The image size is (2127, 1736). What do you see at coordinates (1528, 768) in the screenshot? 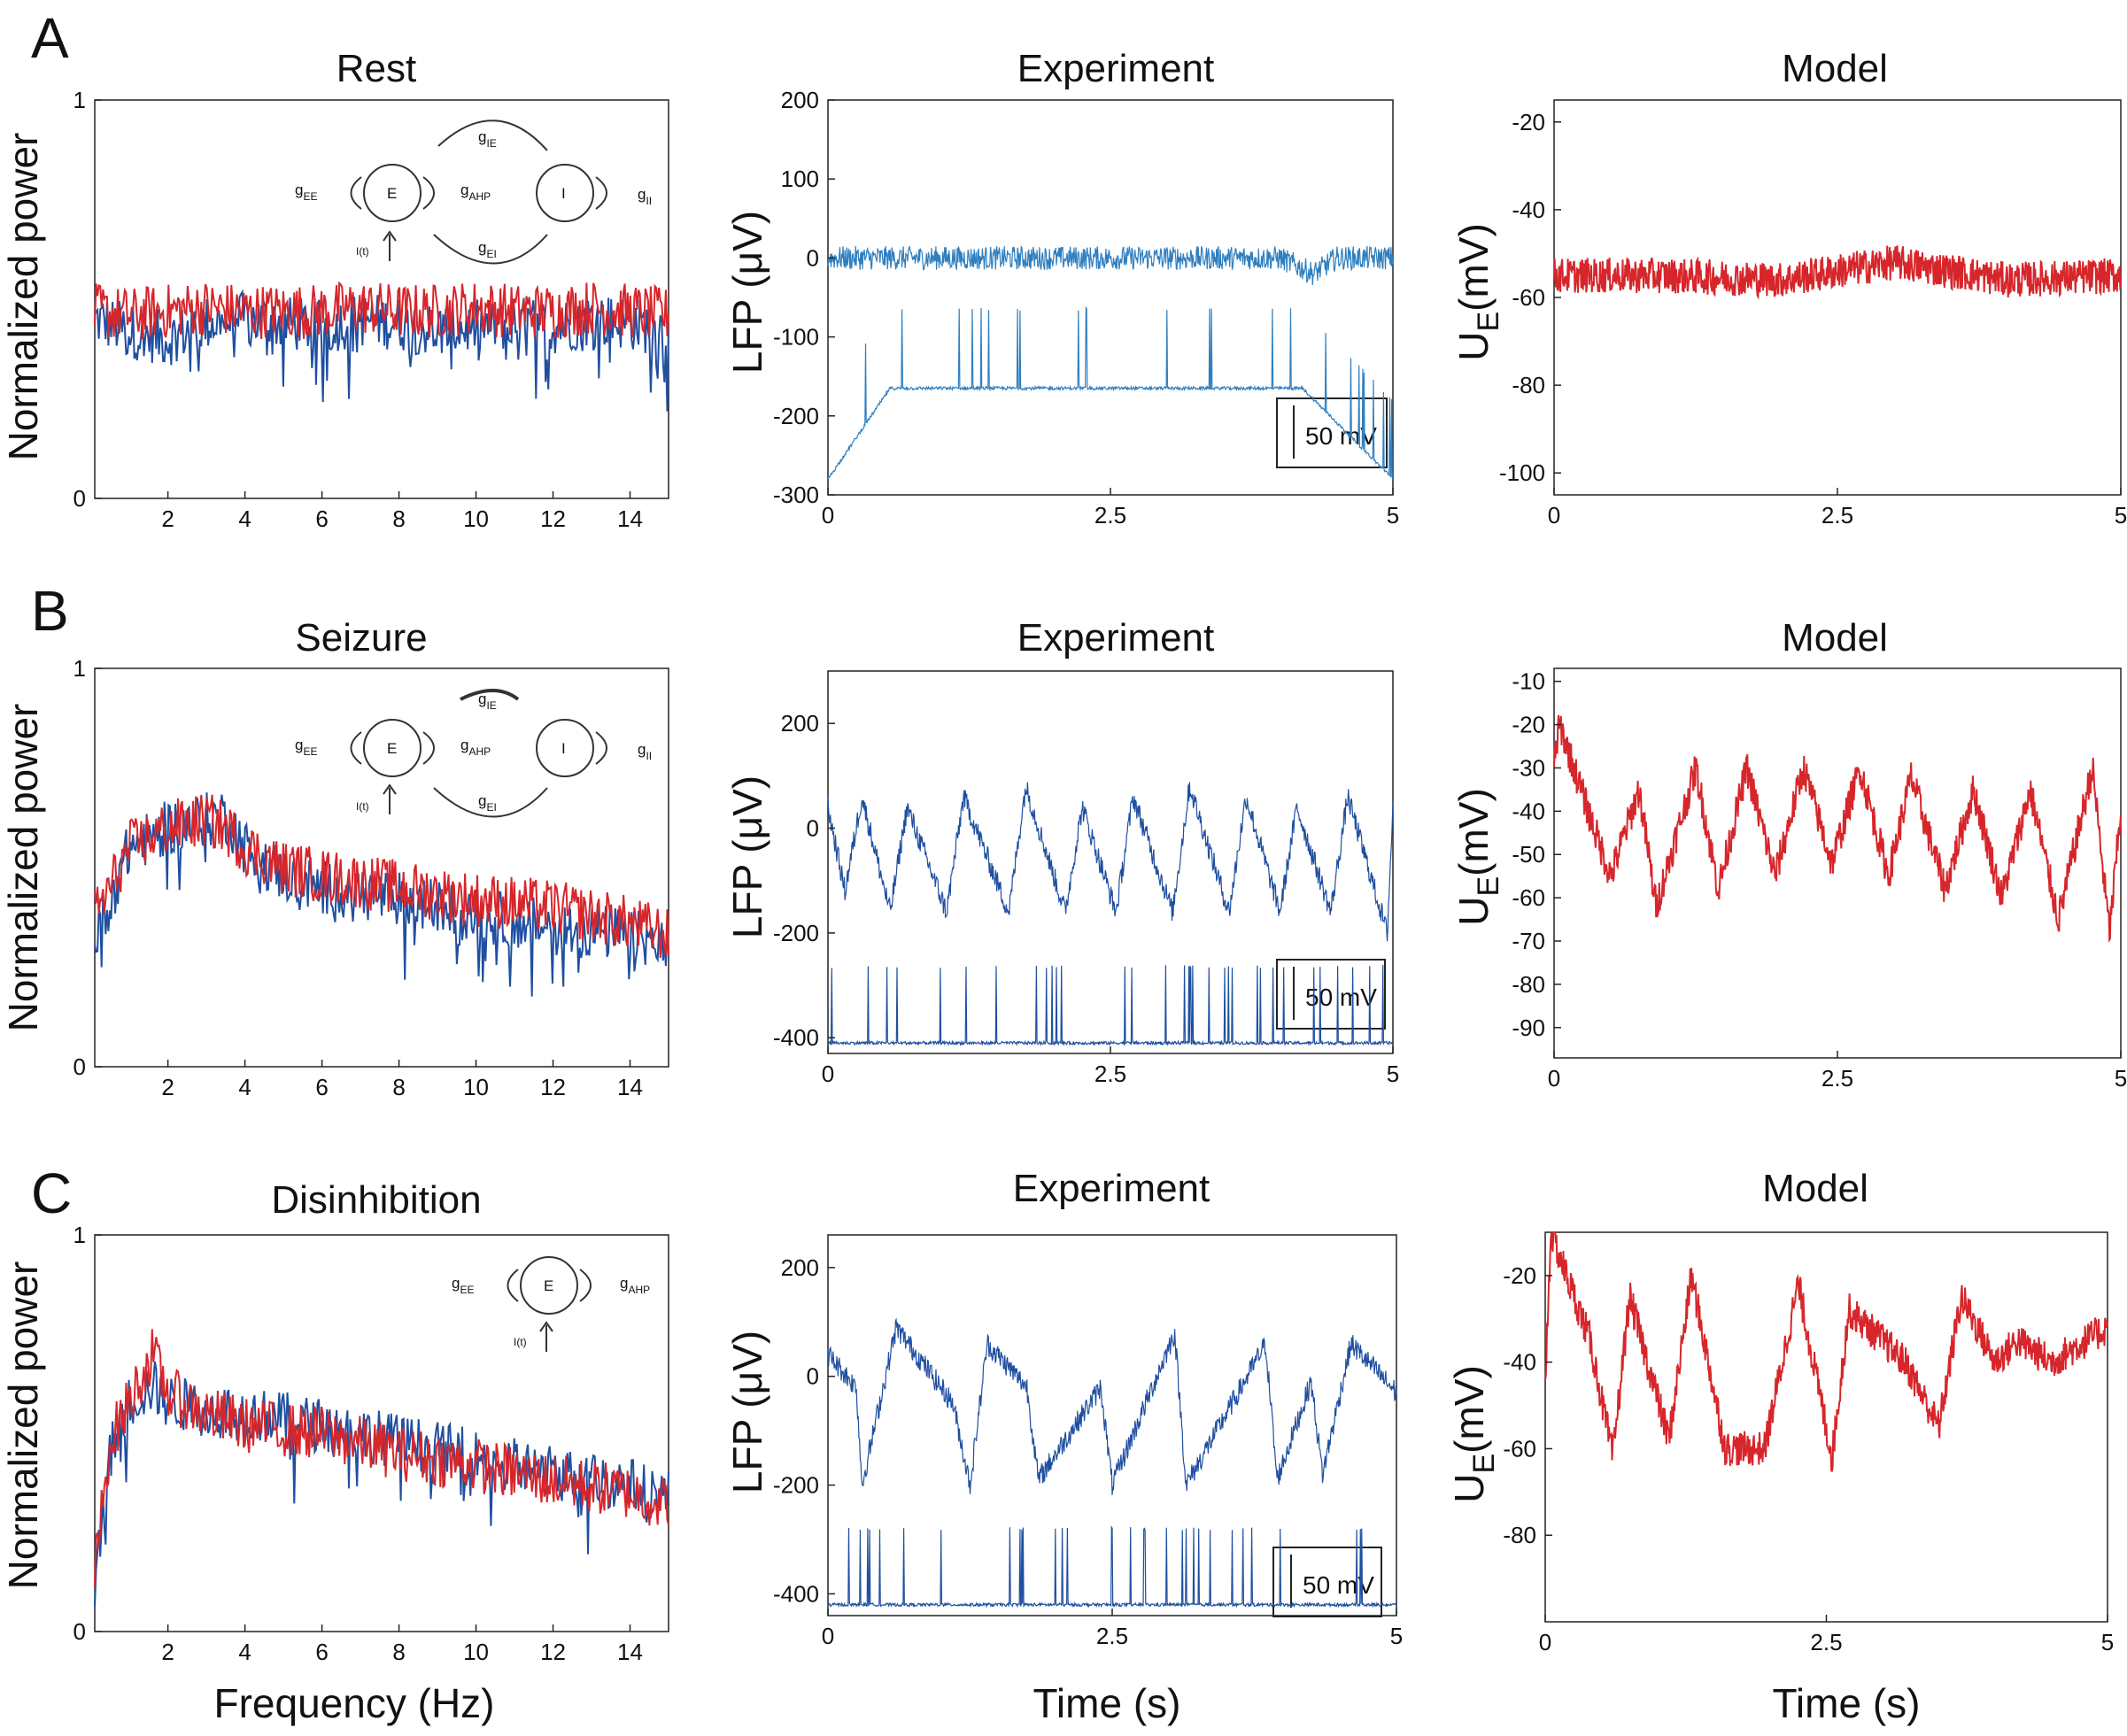
I see `y-tick-label: -30` at bounding box center [1528, 768].